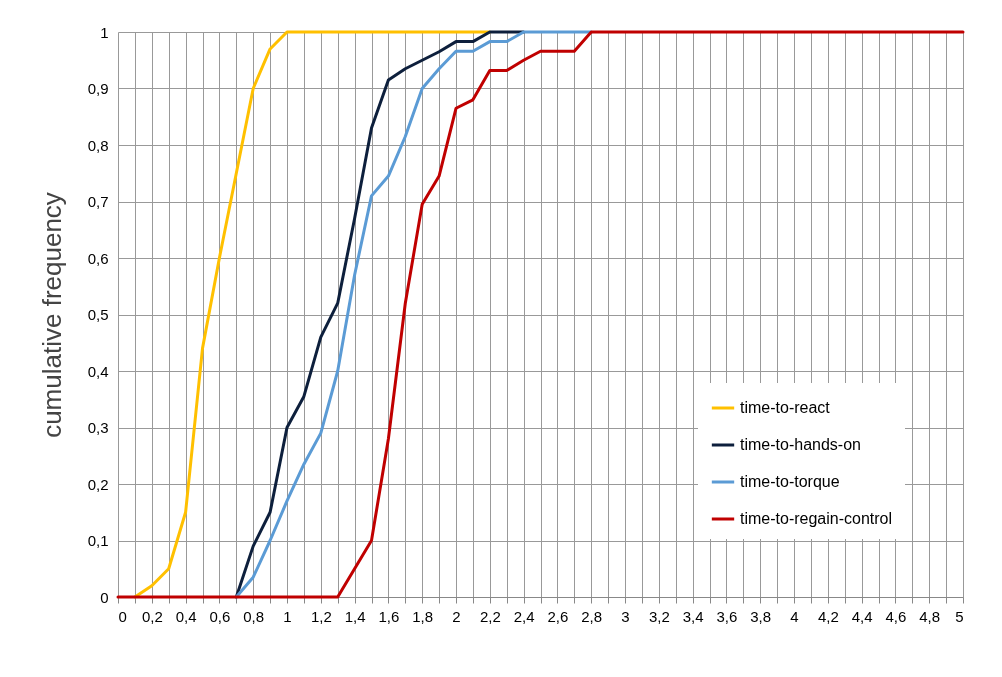 Image resolution: width=1002 pixels, height=677 pixels. I want to click on x-tick-label: 0,6, so click(220, 616).